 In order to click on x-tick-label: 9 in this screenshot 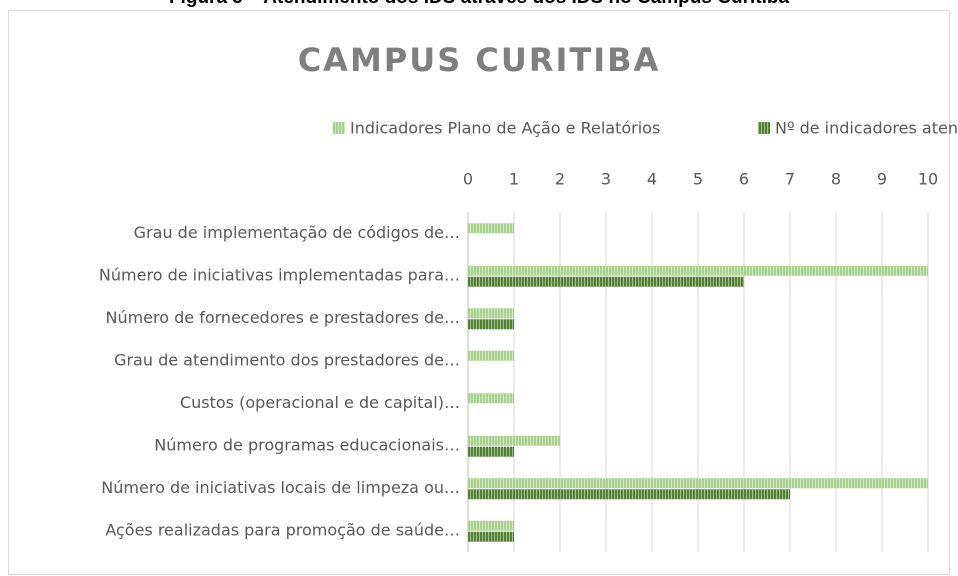, I will do `click(882, 179)`.